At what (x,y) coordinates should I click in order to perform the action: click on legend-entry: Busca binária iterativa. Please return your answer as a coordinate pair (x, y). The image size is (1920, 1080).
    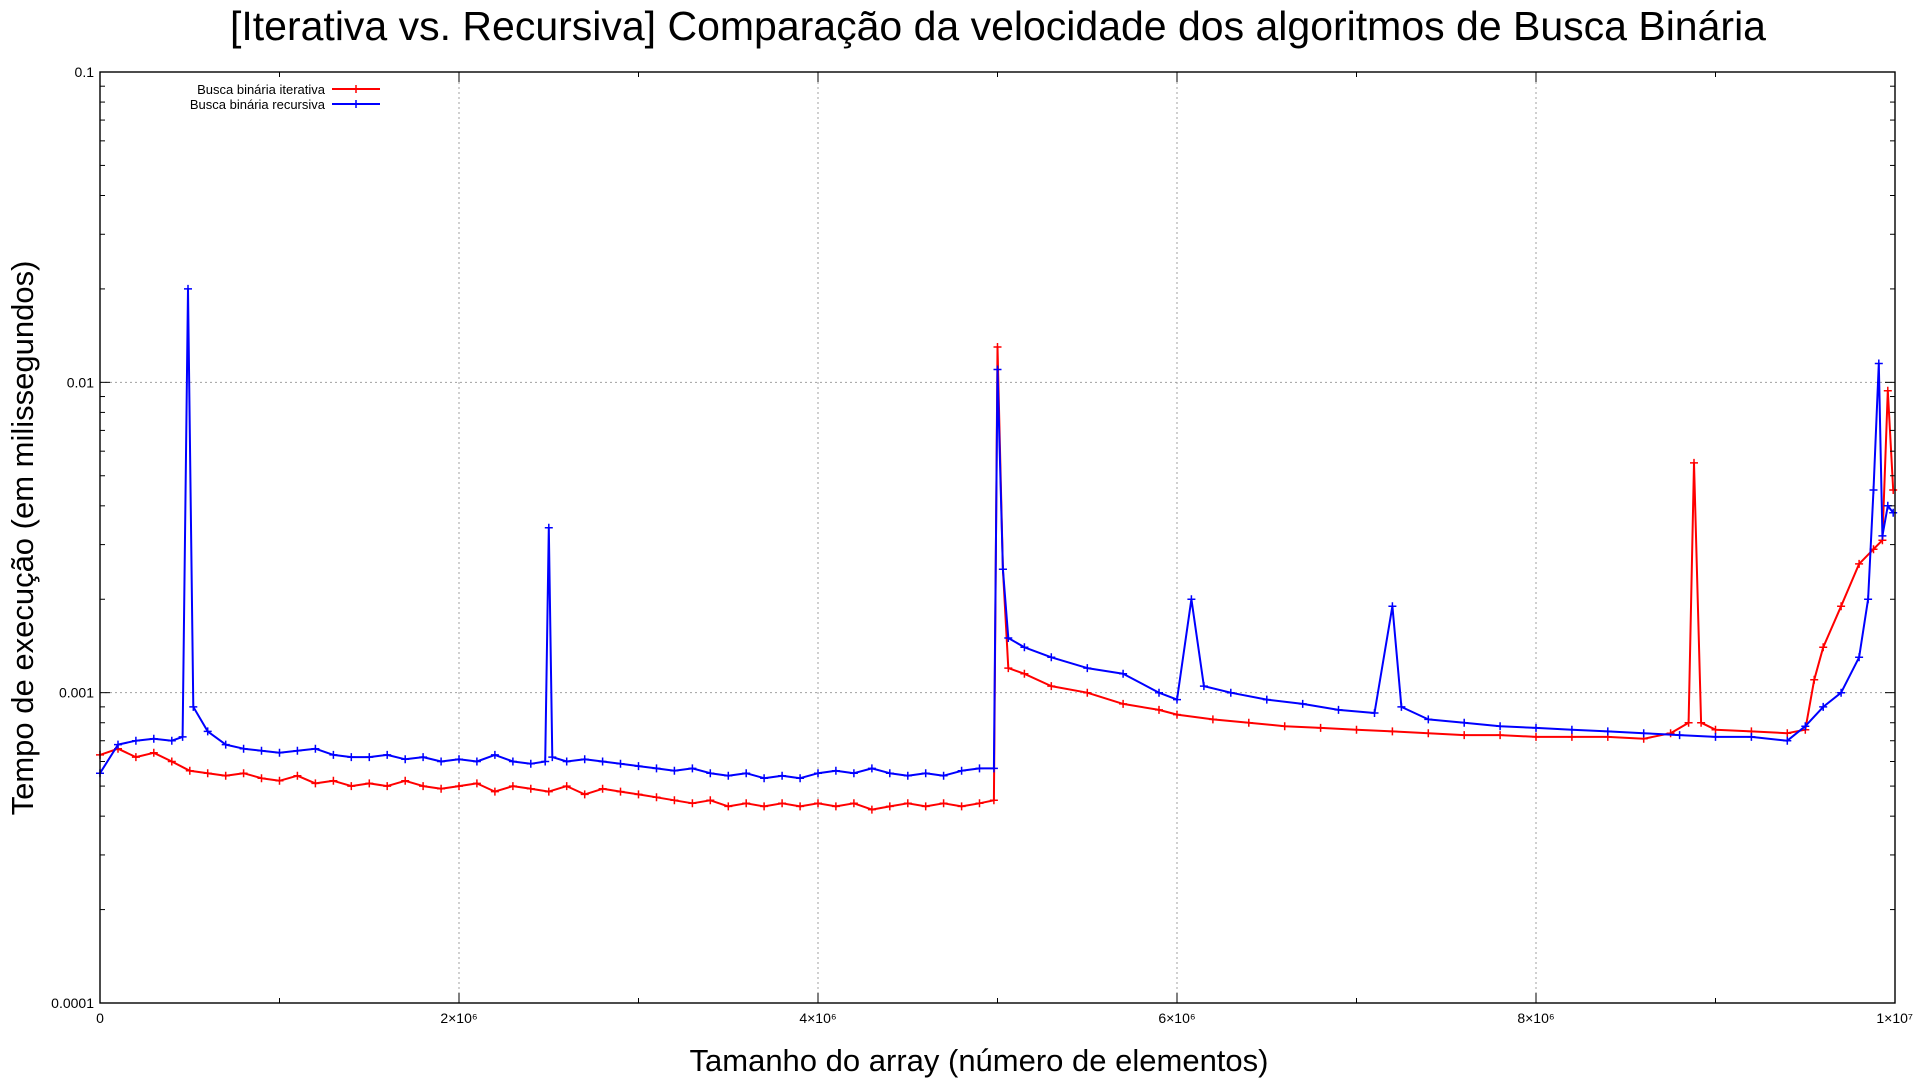
    Looking at the image, I should click on (288, 89).